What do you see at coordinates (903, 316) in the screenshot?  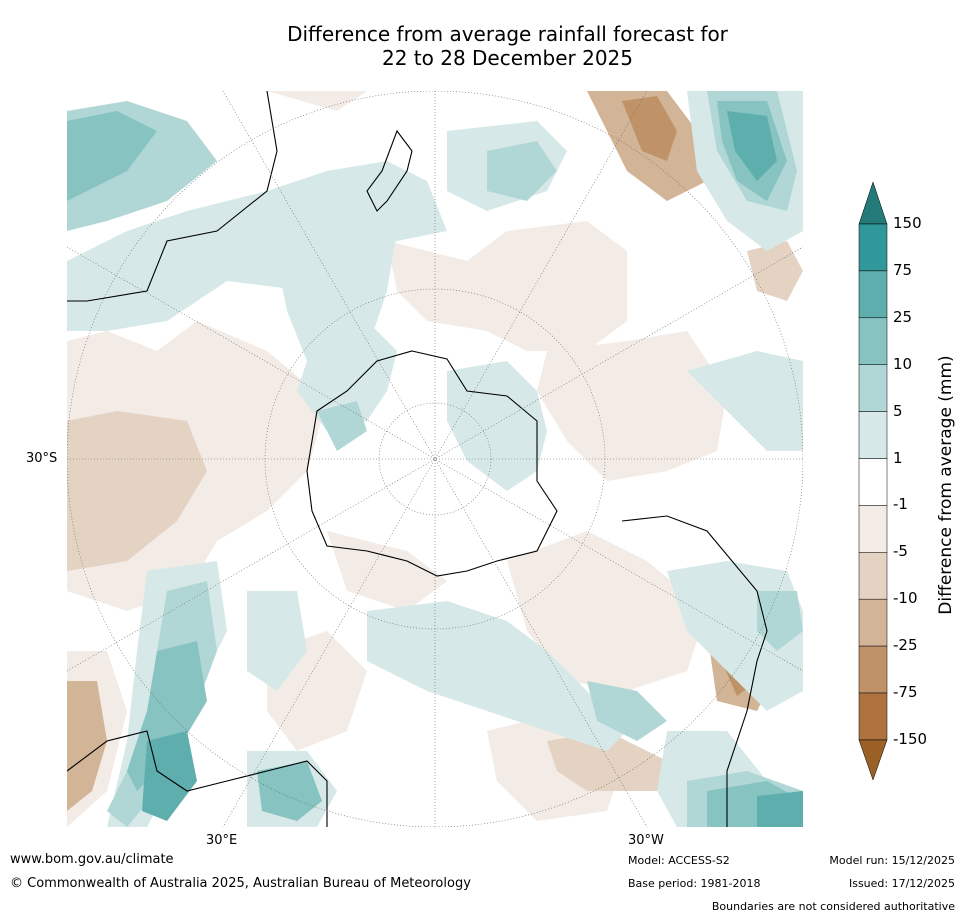 I see `colorbar-tick-label: 25` at bounding box center [903, 316].